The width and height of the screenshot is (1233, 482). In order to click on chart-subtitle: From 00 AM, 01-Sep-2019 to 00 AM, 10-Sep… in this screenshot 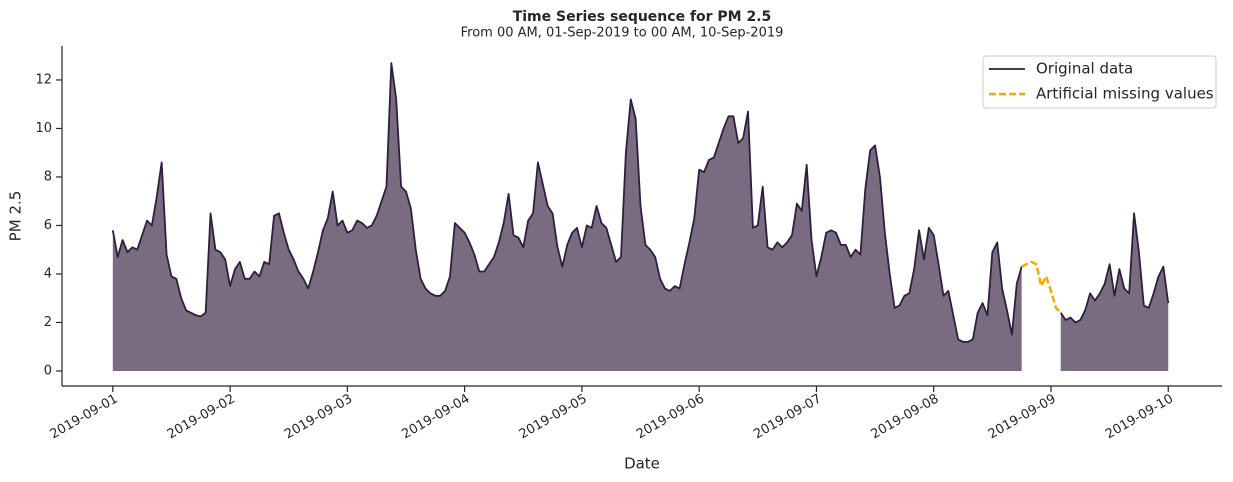, I will do `click(622, 33)`.